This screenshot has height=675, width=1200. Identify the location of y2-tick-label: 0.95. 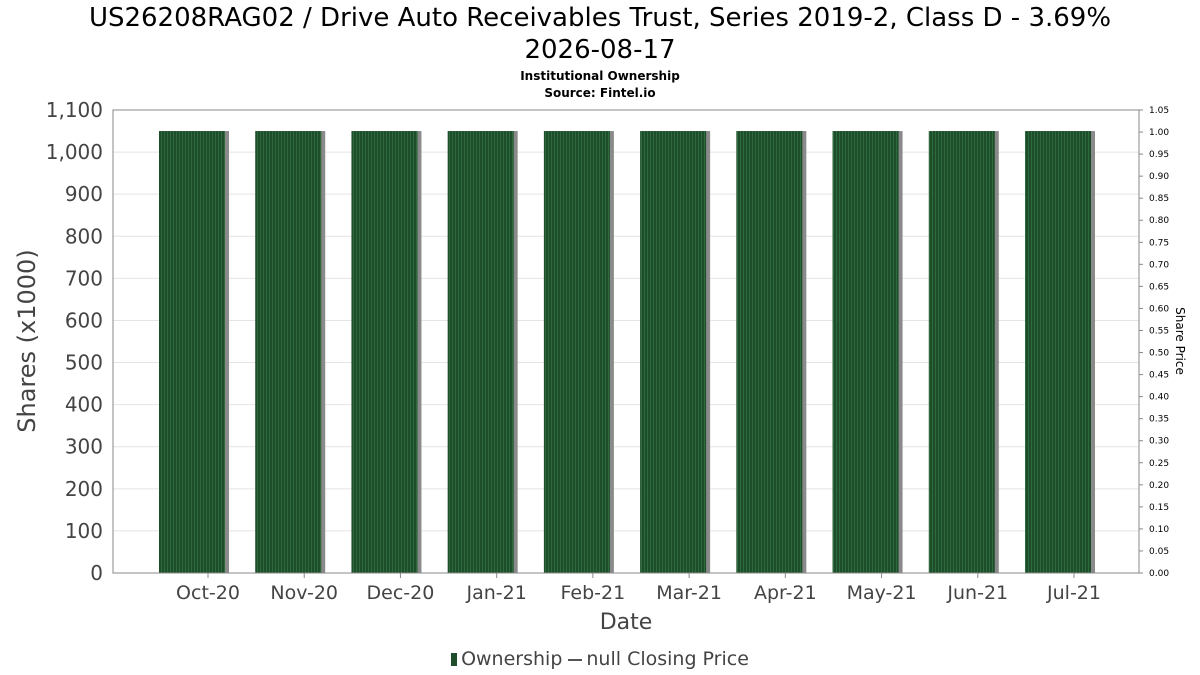
(1159, 155).